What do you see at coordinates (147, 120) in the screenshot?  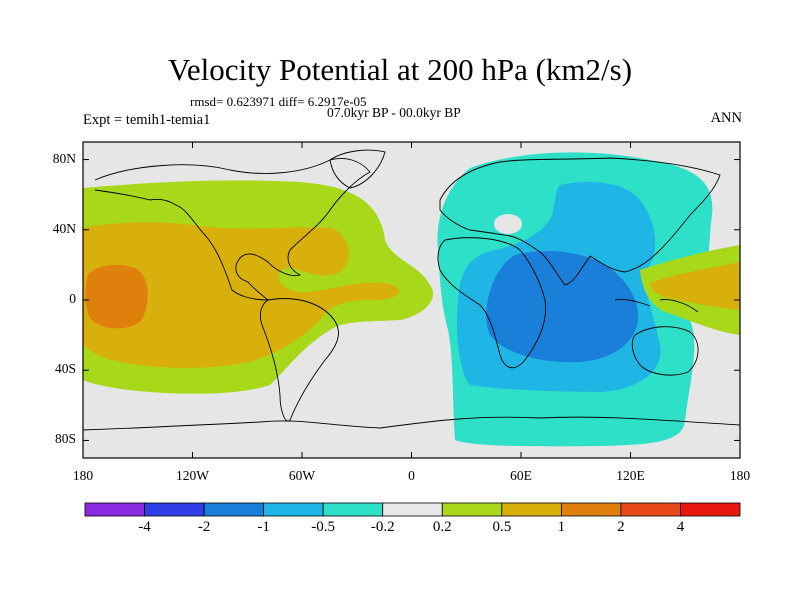 I see `experiment-label: Expt = temih1-temia1` at bounding box center [147, 120].